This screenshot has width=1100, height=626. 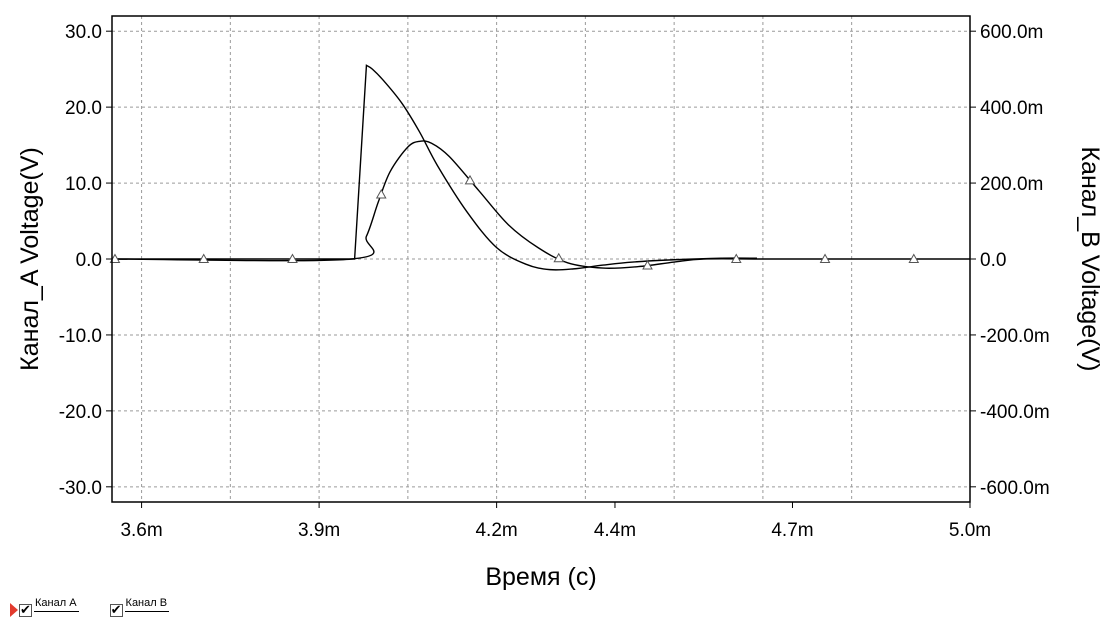 What do you see at coordinates (970, 530) in the screenshot?
I see `x-tick-label: 5.0m` at bounding box center [970, 530].